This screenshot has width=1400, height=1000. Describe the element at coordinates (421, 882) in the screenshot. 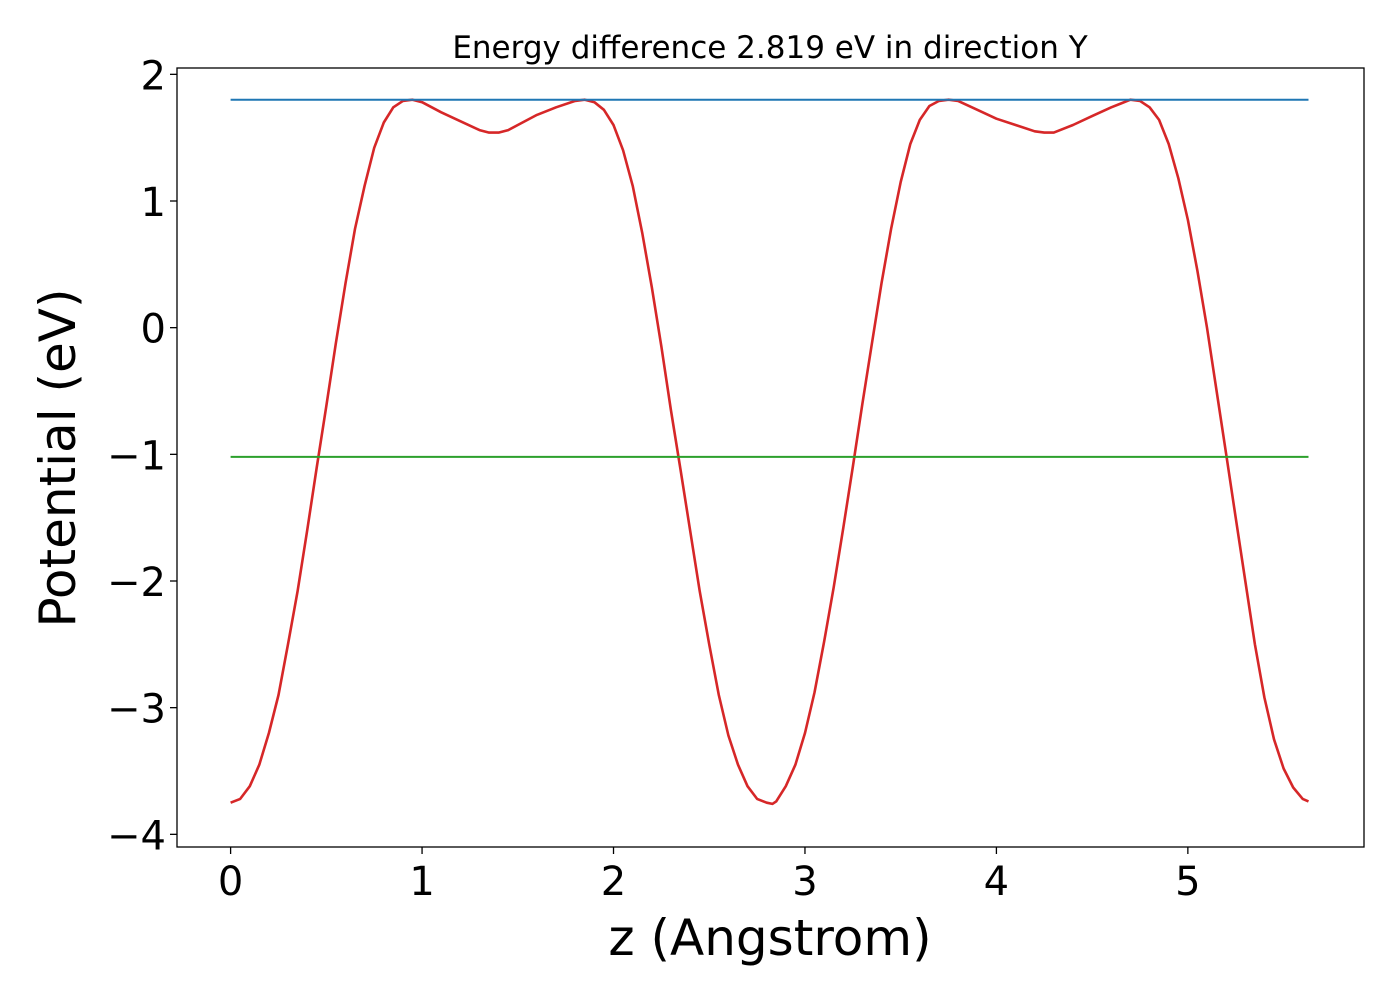

I see `x-tick-label: 1` at that location.